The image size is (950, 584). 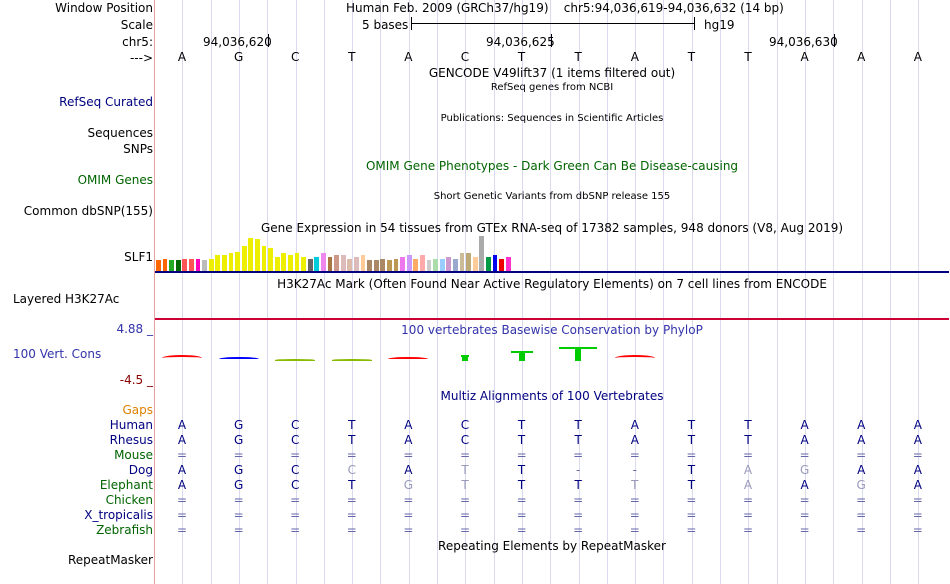 What do you see at coordinates (552, 87) in the screenshot?
I see `refseq-track-title: RefSeq genes from NCBI` at bounding box center [552, 87].